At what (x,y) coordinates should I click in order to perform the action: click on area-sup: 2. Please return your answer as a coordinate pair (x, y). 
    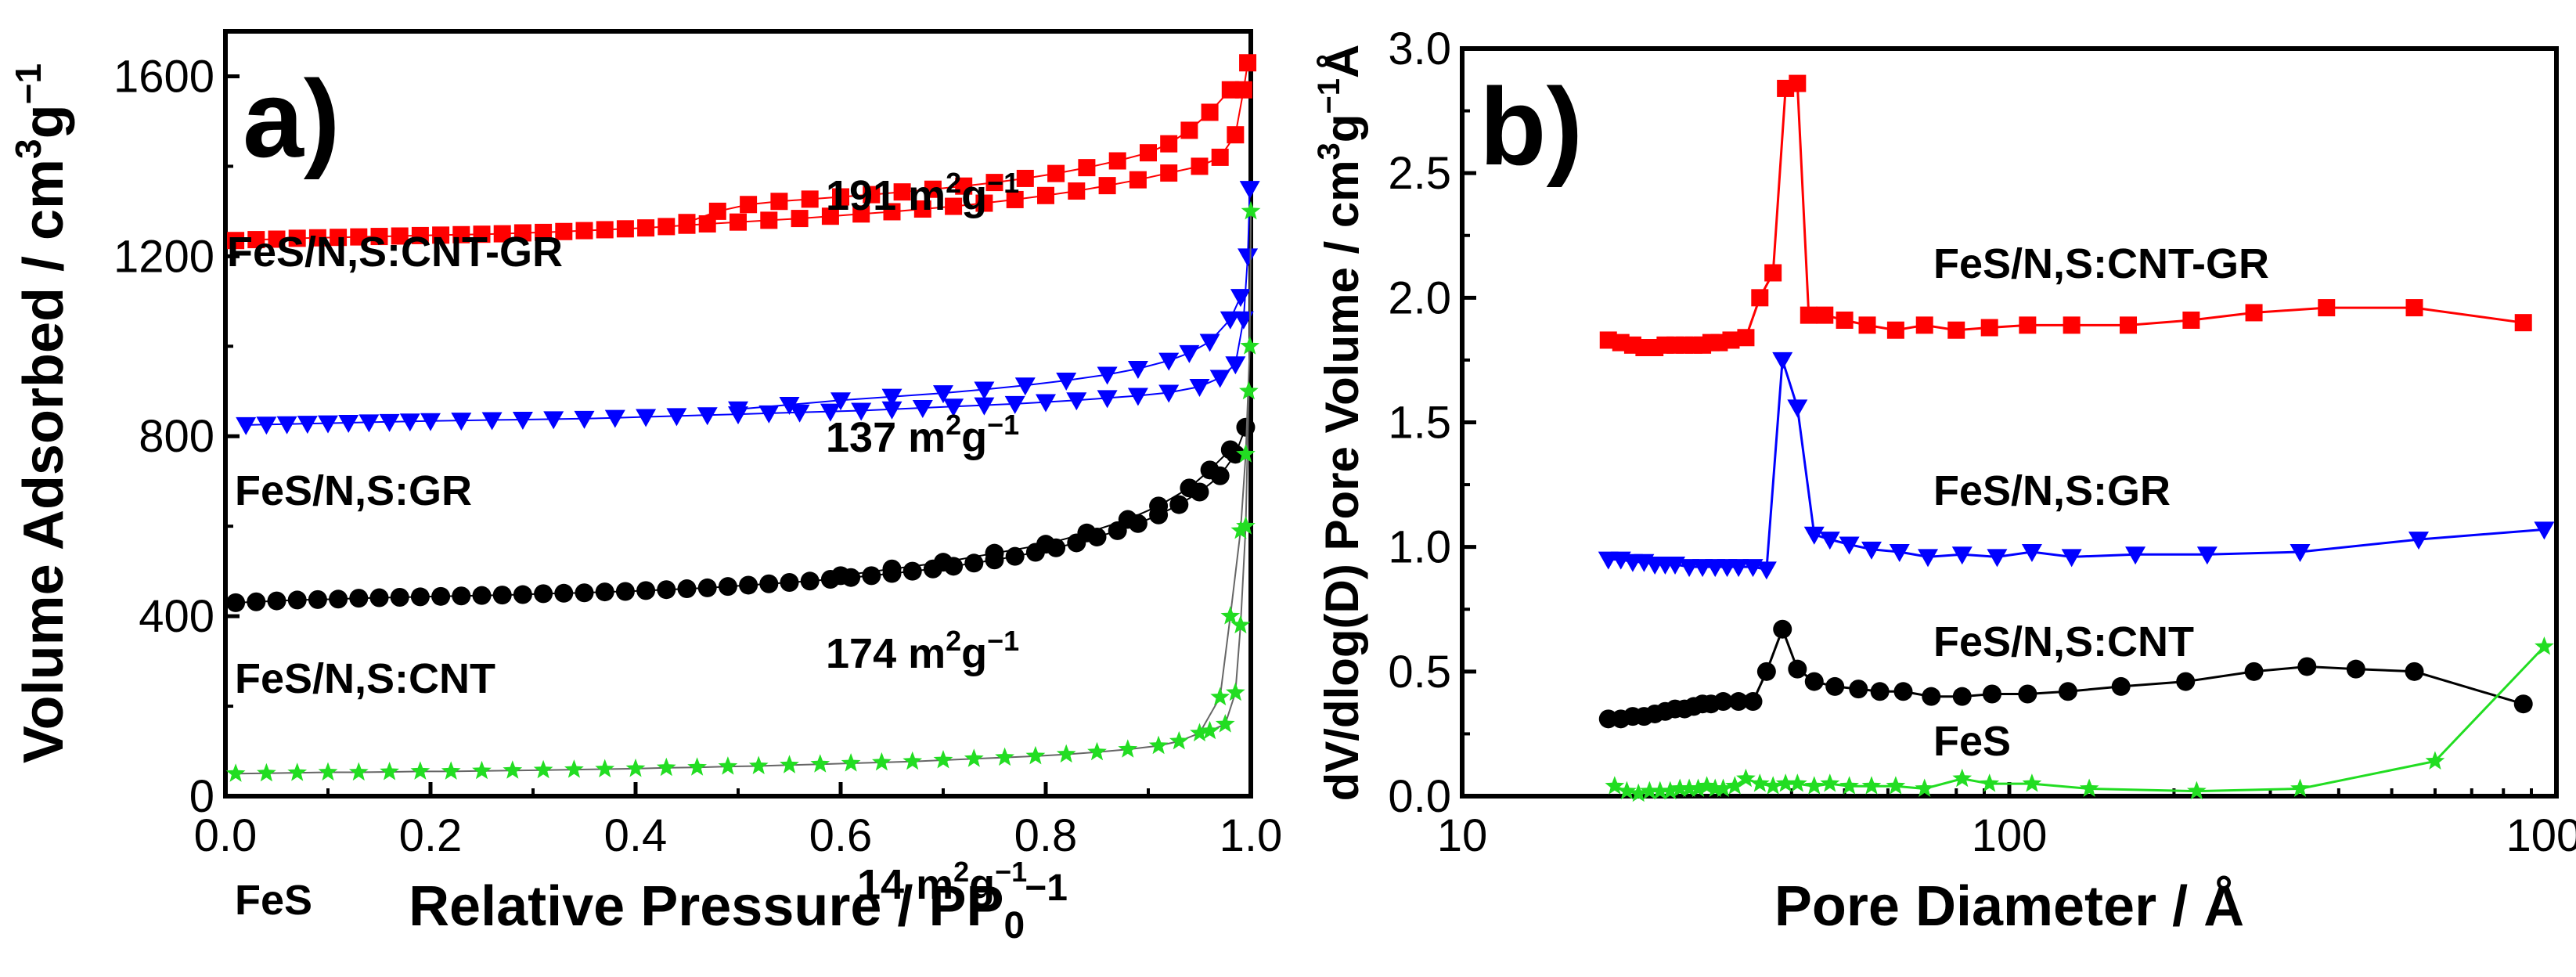
    Looking at the image, I should click on (953, 183).